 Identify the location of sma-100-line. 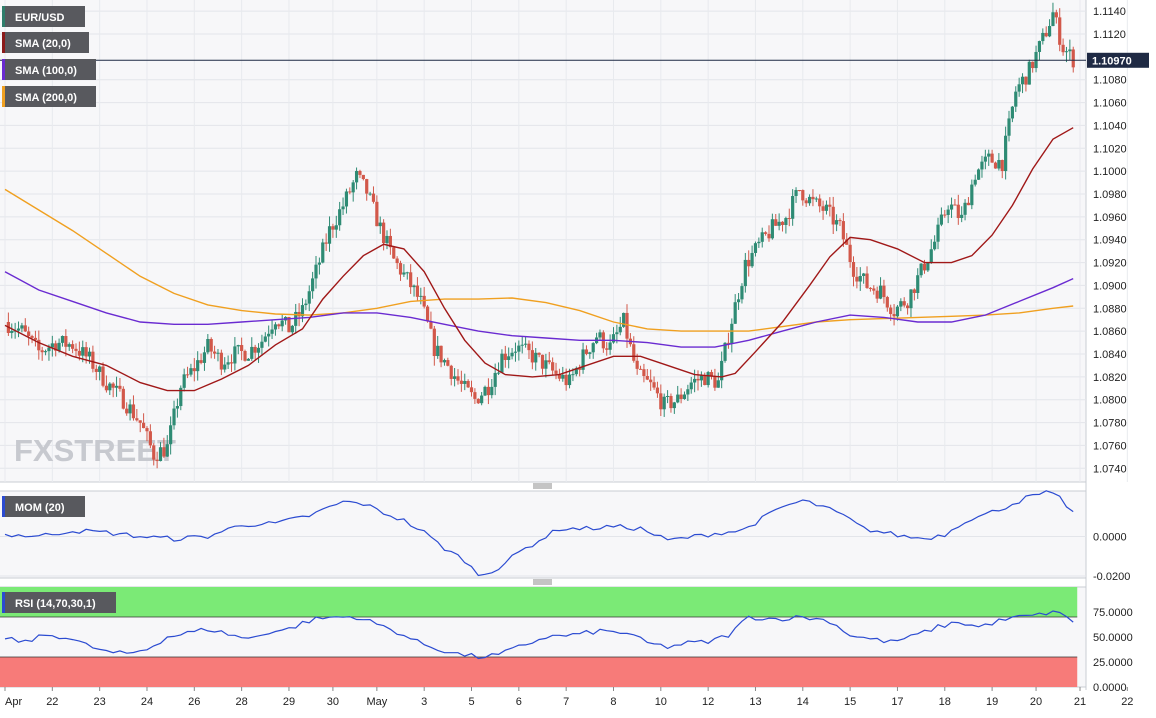
(539, 309).